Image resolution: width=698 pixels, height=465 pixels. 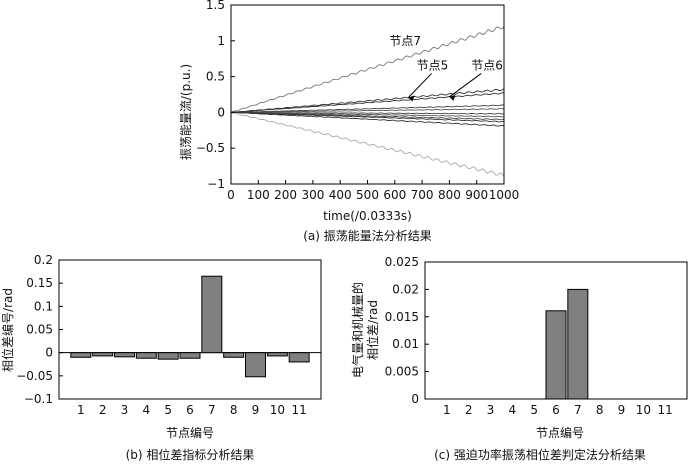 I want to click on chart-a-caption: (a) 振荡能量法分析结果, so click(x=367, y=236).